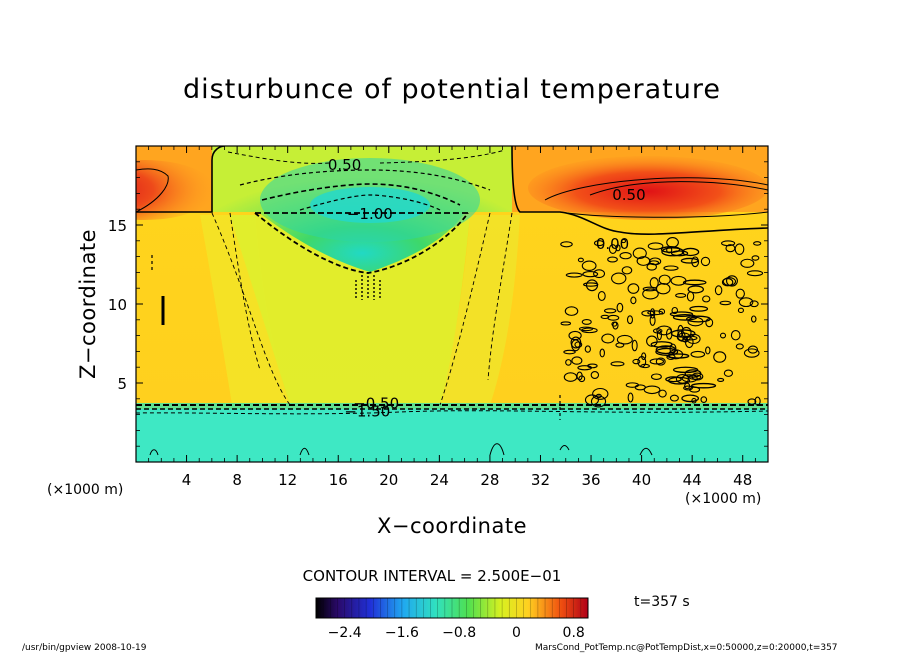 Image resolution: width=904 pixels, height=654 pixels. What do you see at coordinates (662, 322) in the screenshot?
I see `turbulent-contour-cluster` at bounding box center [662, 322].